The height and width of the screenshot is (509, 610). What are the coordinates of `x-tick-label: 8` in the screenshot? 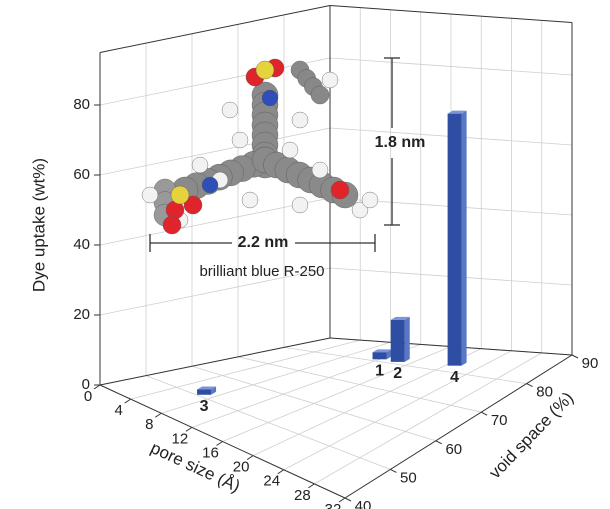 It's located at (149, 424).